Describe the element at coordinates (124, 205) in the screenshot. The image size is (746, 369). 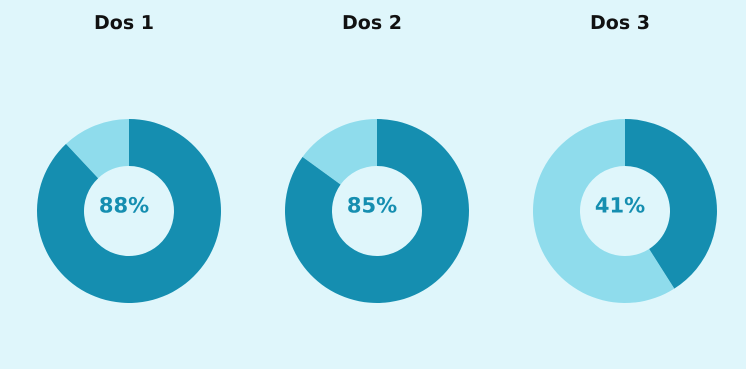
I see `text: 88%` at that location.